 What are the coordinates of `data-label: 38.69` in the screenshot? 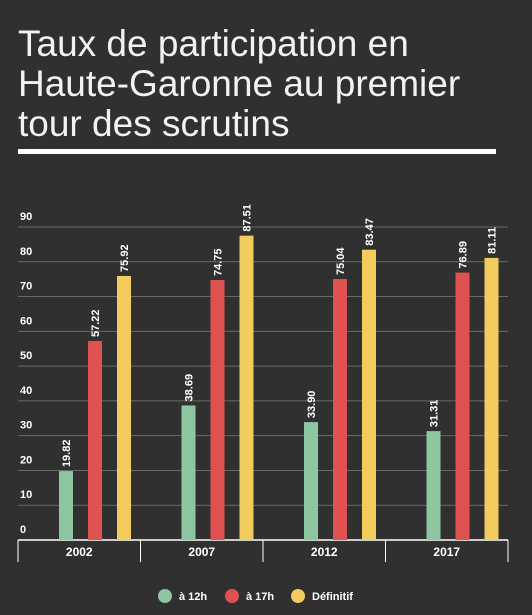 It's located at (190, 388).